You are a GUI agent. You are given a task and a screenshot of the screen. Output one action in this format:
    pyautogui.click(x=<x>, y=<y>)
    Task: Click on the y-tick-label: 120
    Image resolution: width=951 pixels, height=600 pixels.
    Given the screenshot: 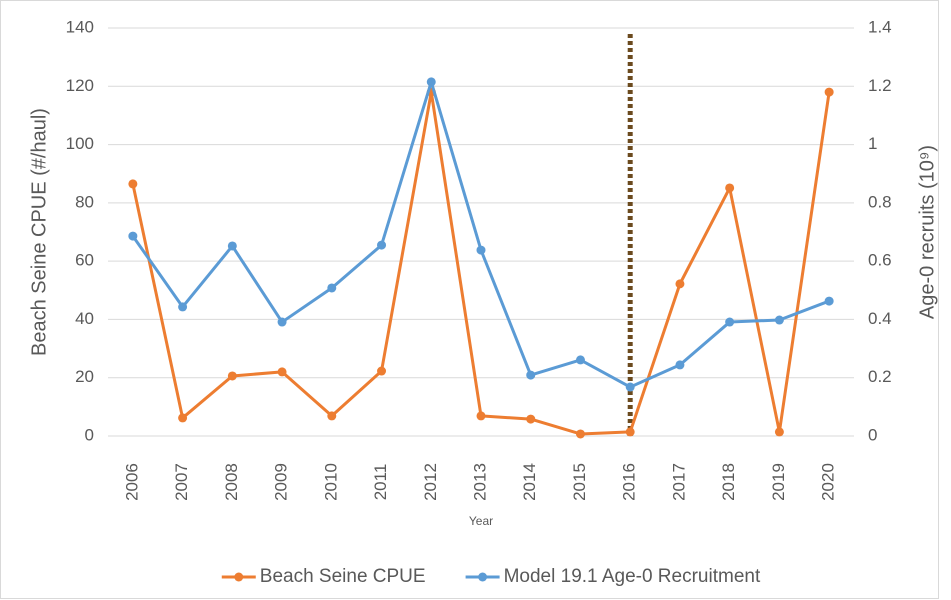 What is the action you would take?
    pyautogui.click(x=80, y=85)
    